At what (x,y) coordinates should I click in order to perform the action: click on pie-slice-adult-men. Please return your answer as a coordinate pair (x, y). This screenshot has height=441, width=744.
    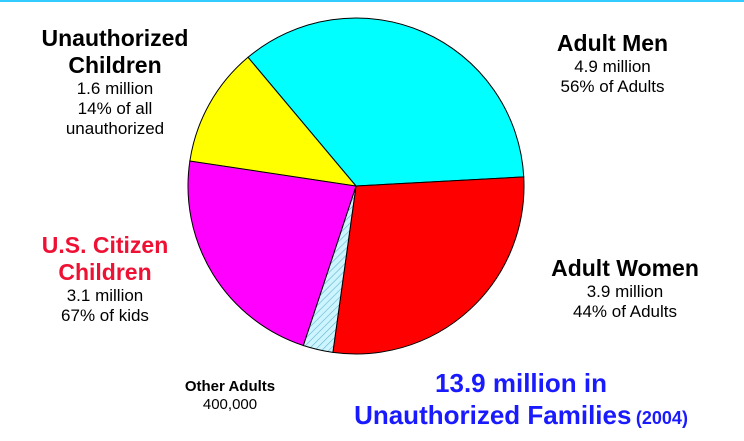
    Looking at the image, I should click on (386, 102).